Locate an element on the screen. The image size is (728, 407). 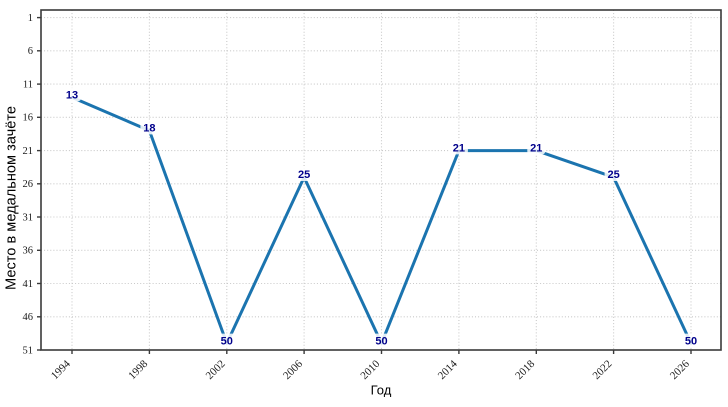
svg-text: 18 is located at coordinates (149, 129).